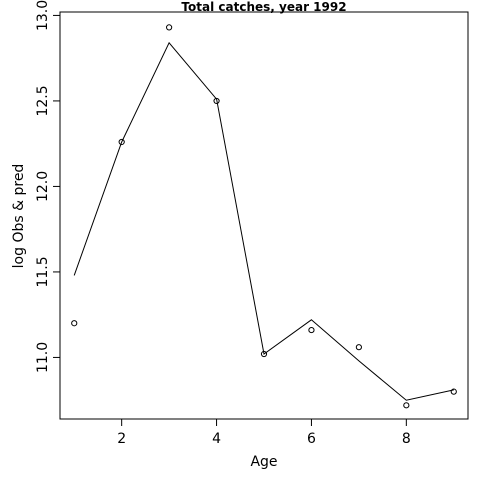  Describe the element at coordinates (264, 432) in the screenshot. I see `x-axis: 2 4 6 8` at that location.